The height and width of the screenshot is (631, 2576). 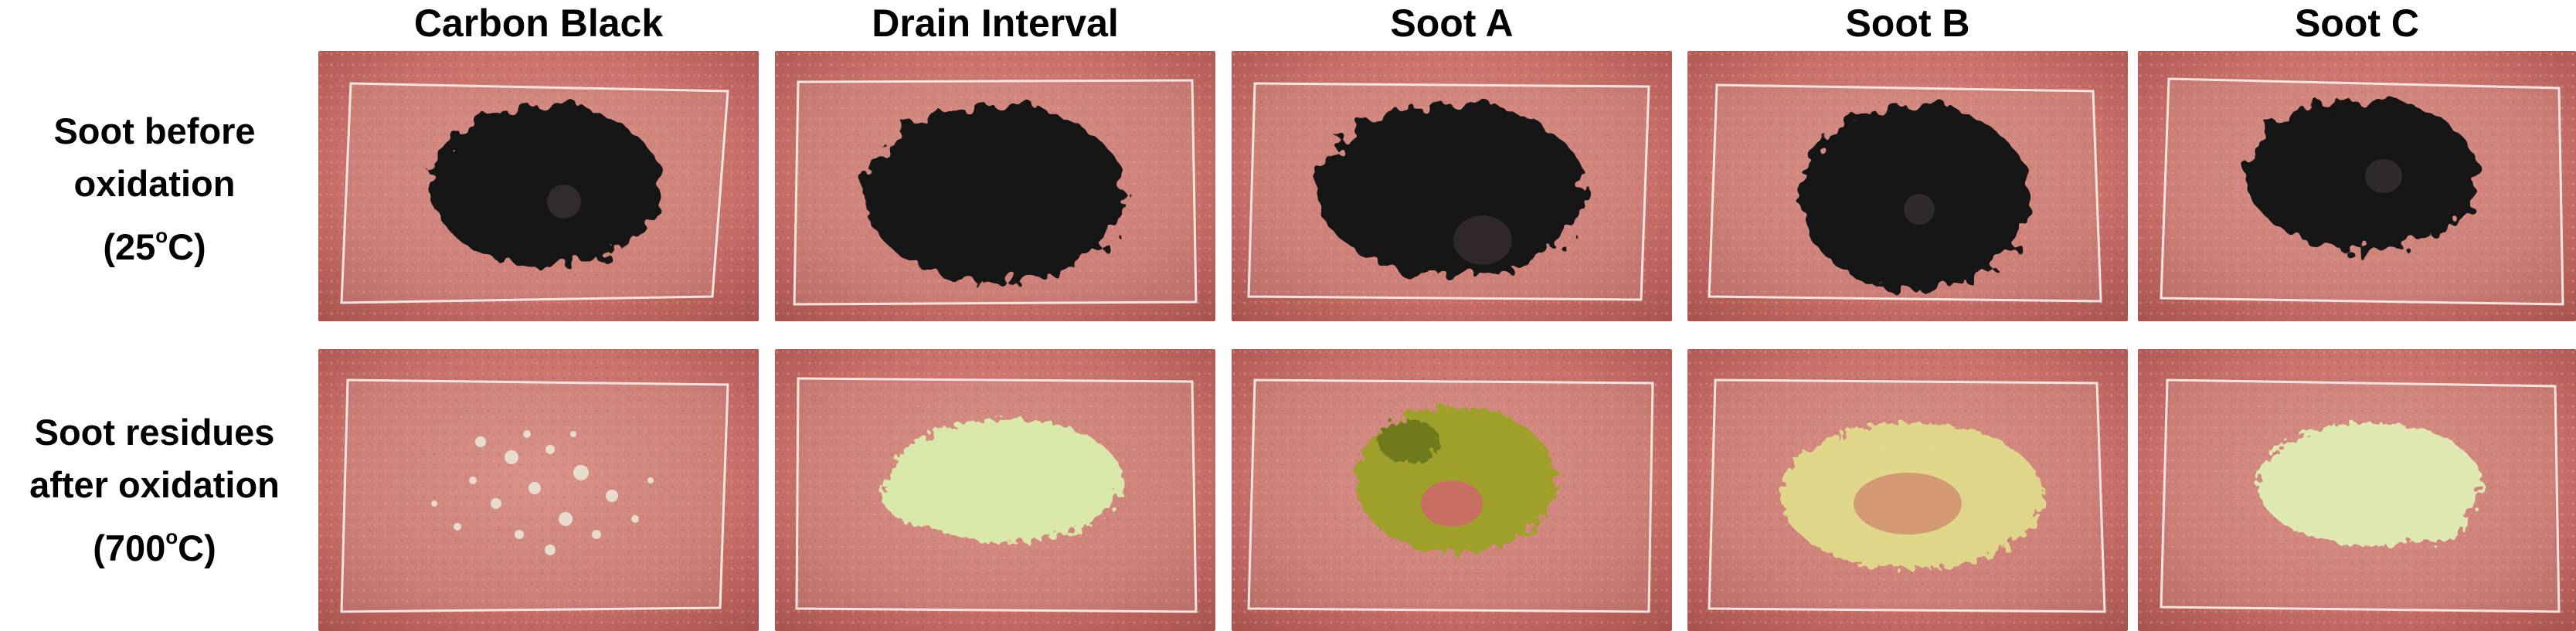 What do you see at coordinates (154, 547) in the screenshot?
I see `row-label-temperature: (700oC)` at bounding box center [154, 547].